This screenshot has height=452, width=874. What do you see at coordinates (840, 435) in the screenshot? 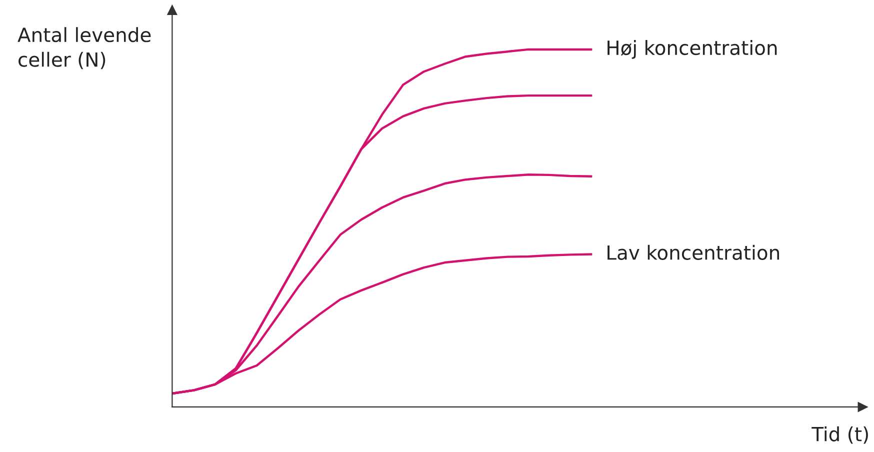
I see `x-axis-title: Tid (t)` at bounding box center [840, 435].